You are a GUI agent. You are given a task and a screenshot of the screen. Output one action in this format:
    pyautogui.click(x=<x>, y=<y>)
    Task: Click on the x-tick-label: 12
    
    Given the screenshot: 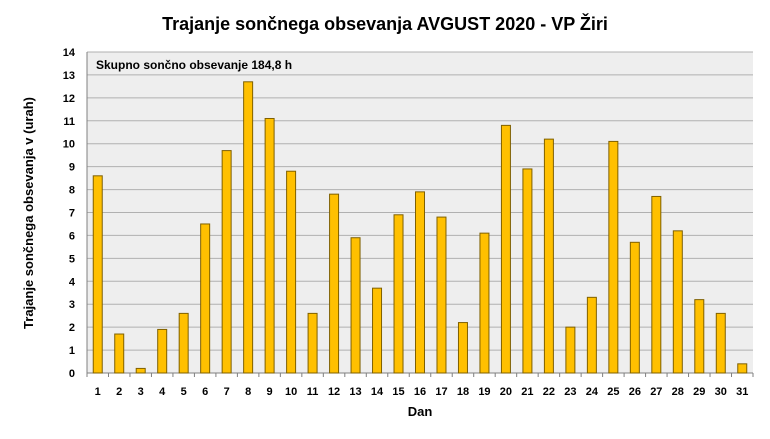 What is the action you would take?
    pyautogui.click(x=334, y=392)
    